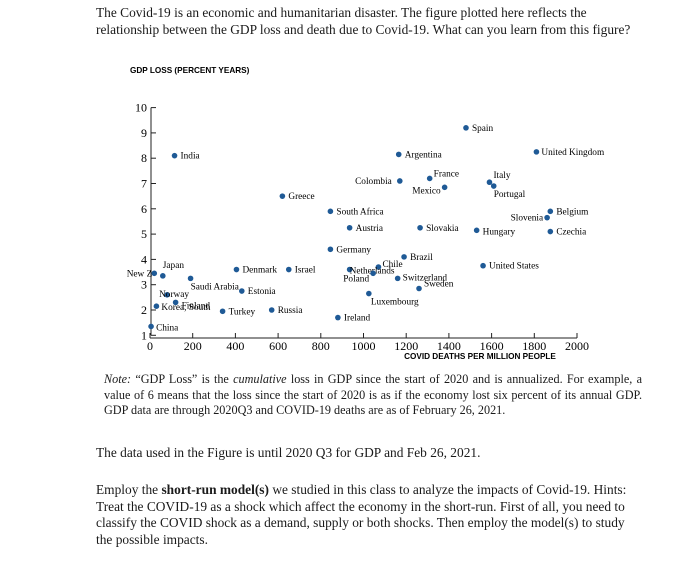  Describe the element at coordinates (349, 269) in the screenshot. I see `point-netherlands` at that location.